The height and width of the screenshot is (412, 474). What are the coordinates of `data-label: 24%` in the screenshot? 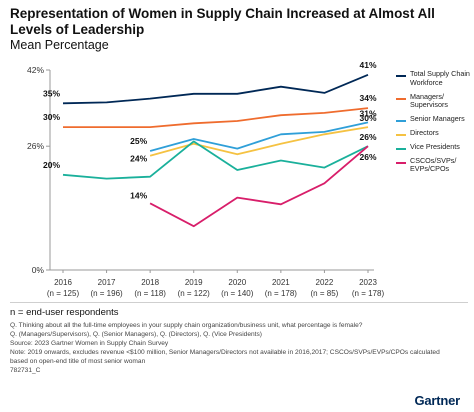 It's located at (138, 159).